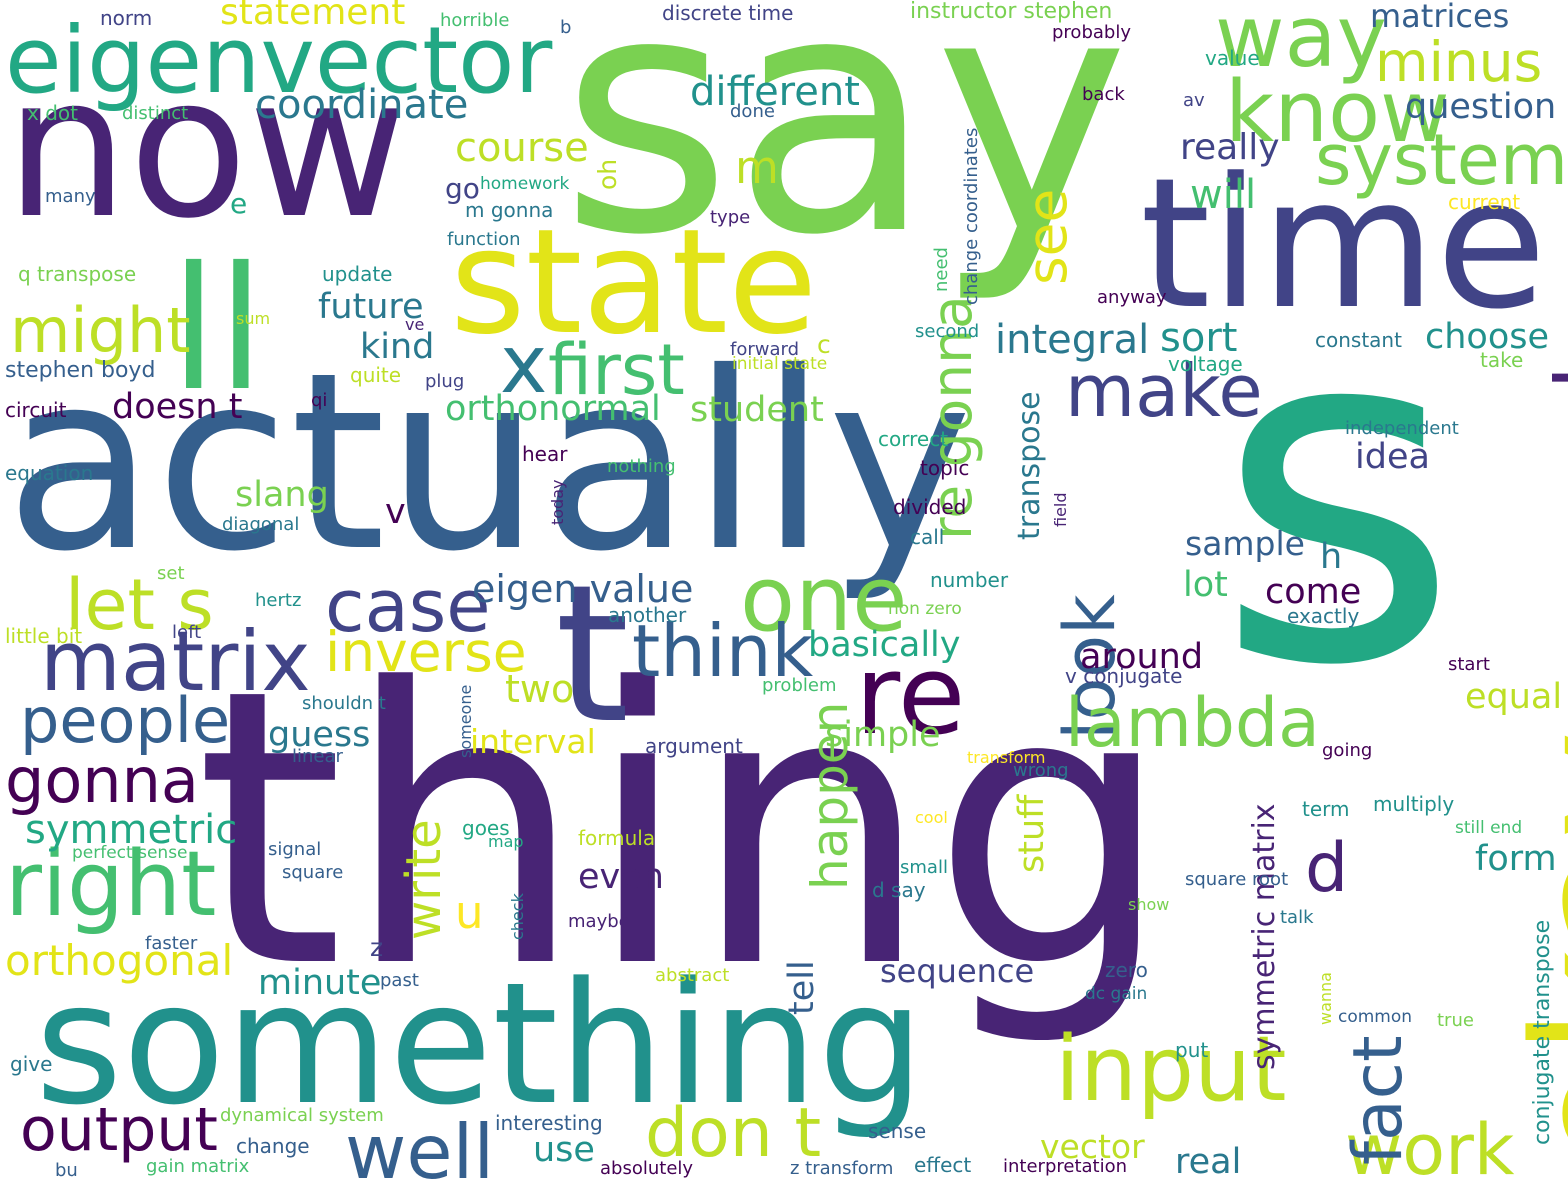 Image resolution: width=1568 pixels, height=1185 pixels. I want to click on word-orthogonal: orthogonal, so click(119, 960).